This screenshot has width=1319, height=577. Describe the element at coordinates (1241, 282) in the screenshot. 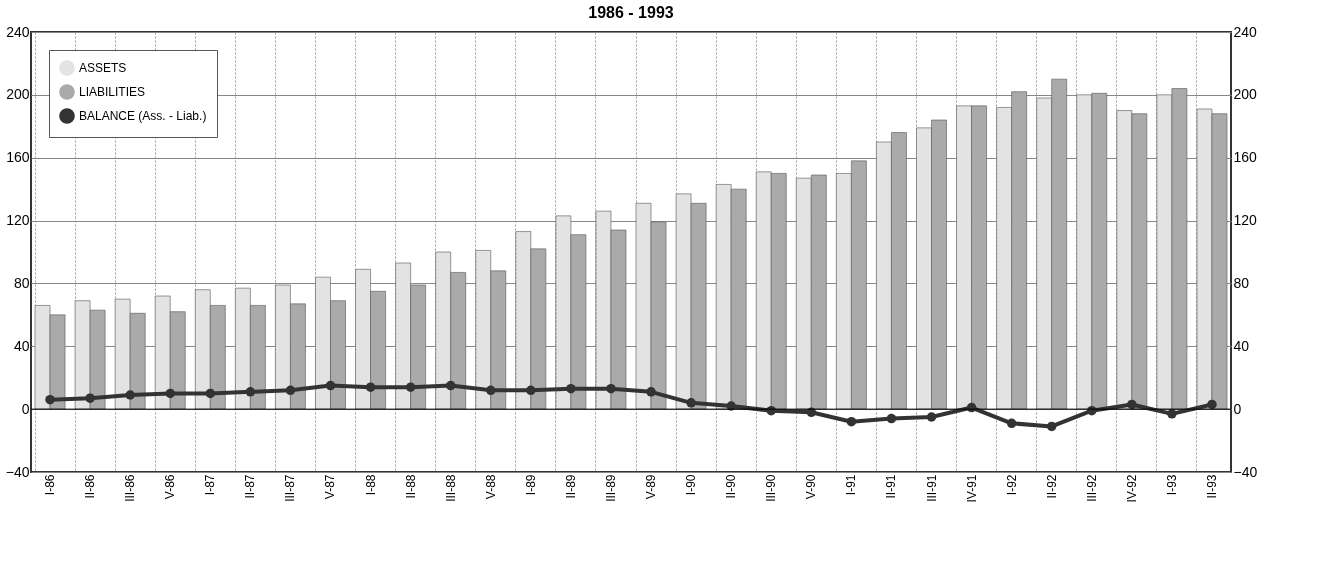

I see `y2-tick-label: 80` at that location.